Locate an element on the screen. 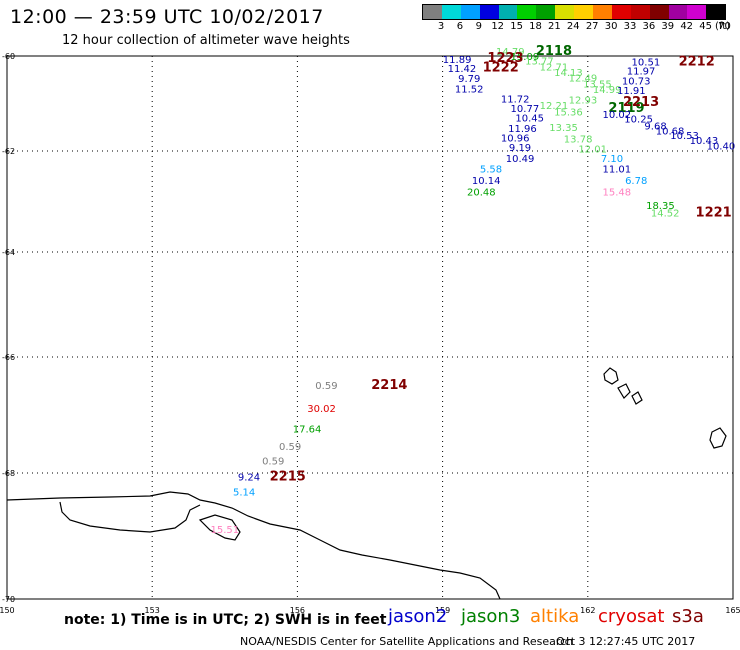 This screenshot has height=650, width=740. satellite-name: s3a is located at coordinates (688, 616).